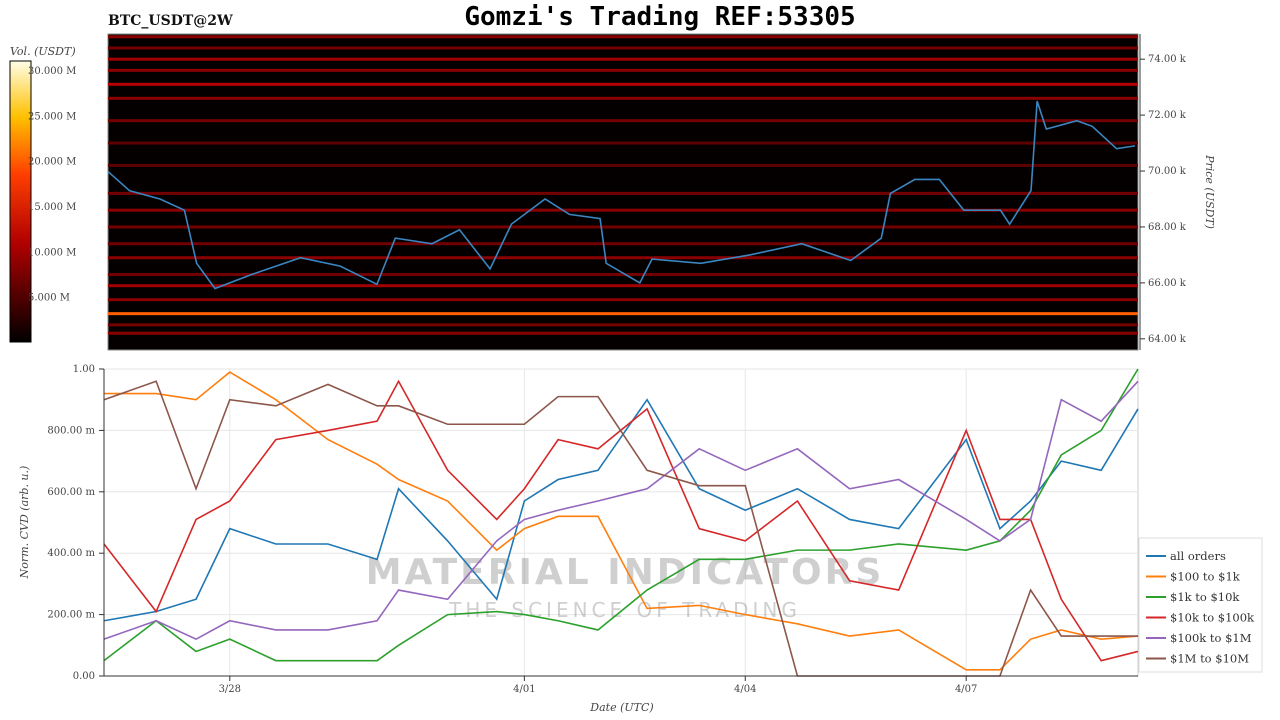 The image size is (1280, 720). I want to click on date-tick-label: 4/01, so click(524, 689).